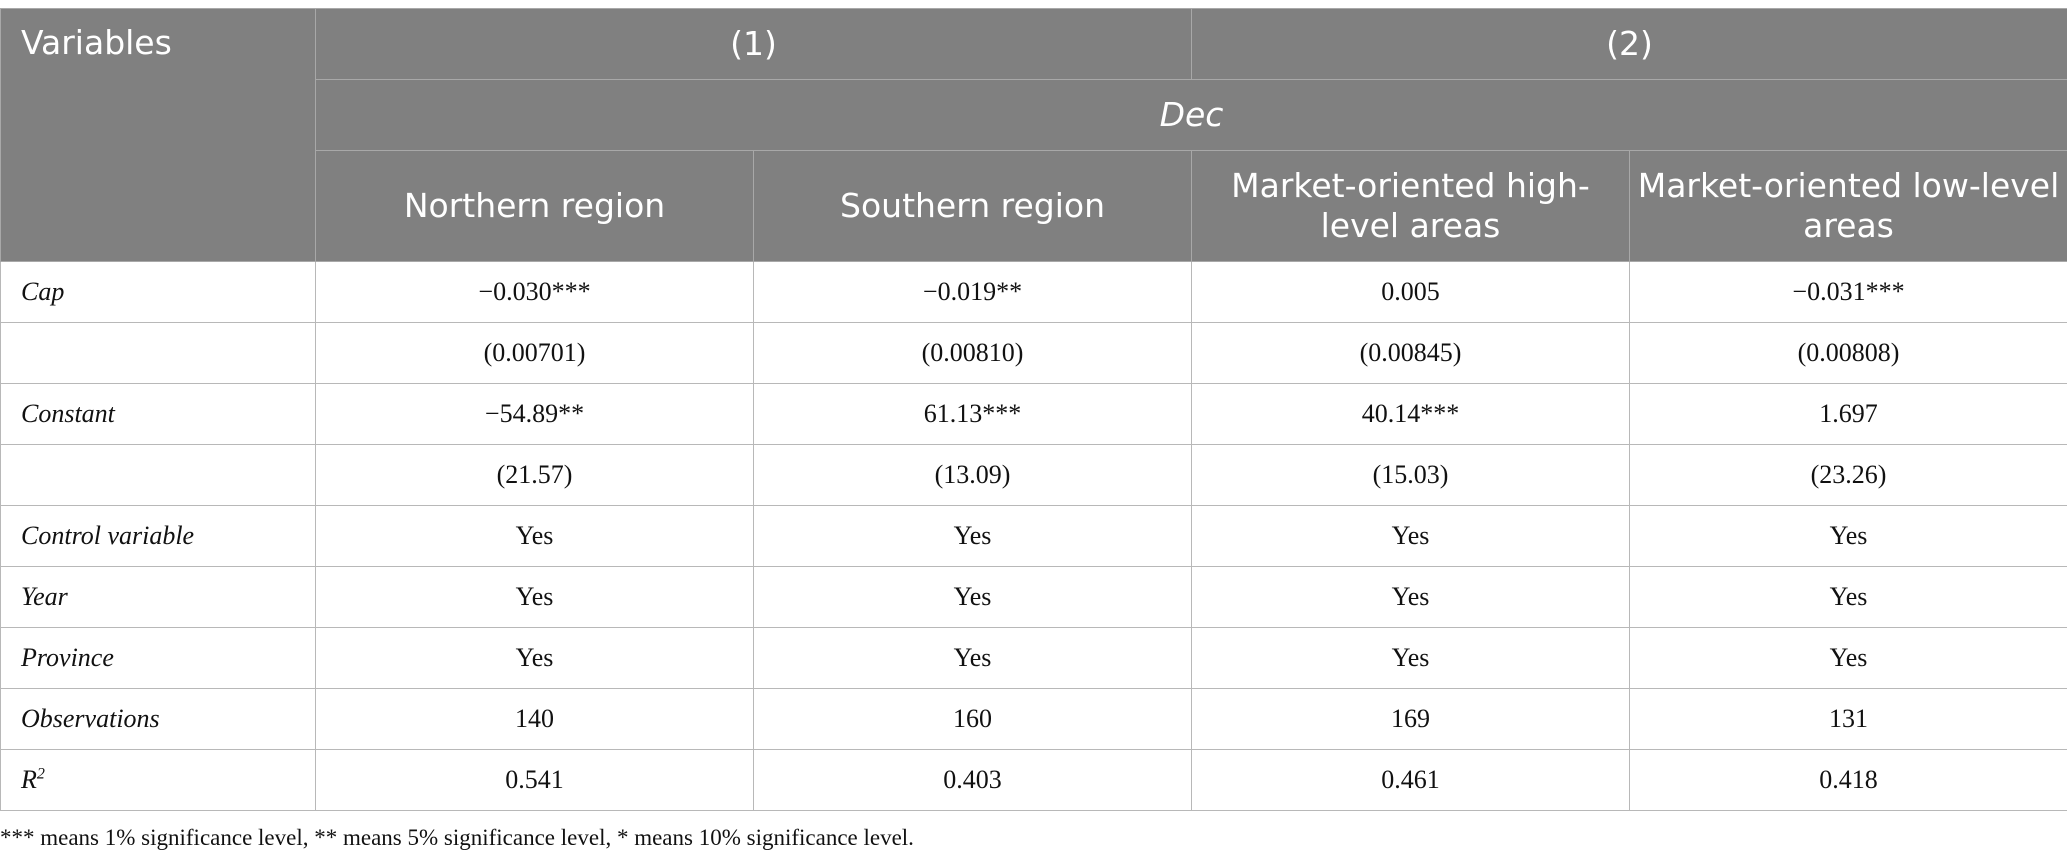 The image size is (2067, 868). I want to click on header-variables: Variables, so click(158, 135).